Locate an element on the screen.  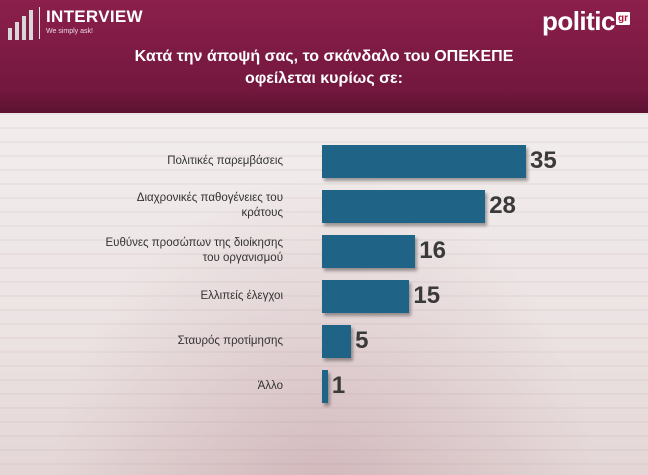
category-label: Ελλιπείς έλεγχοι is located at coordinates (193, 296).